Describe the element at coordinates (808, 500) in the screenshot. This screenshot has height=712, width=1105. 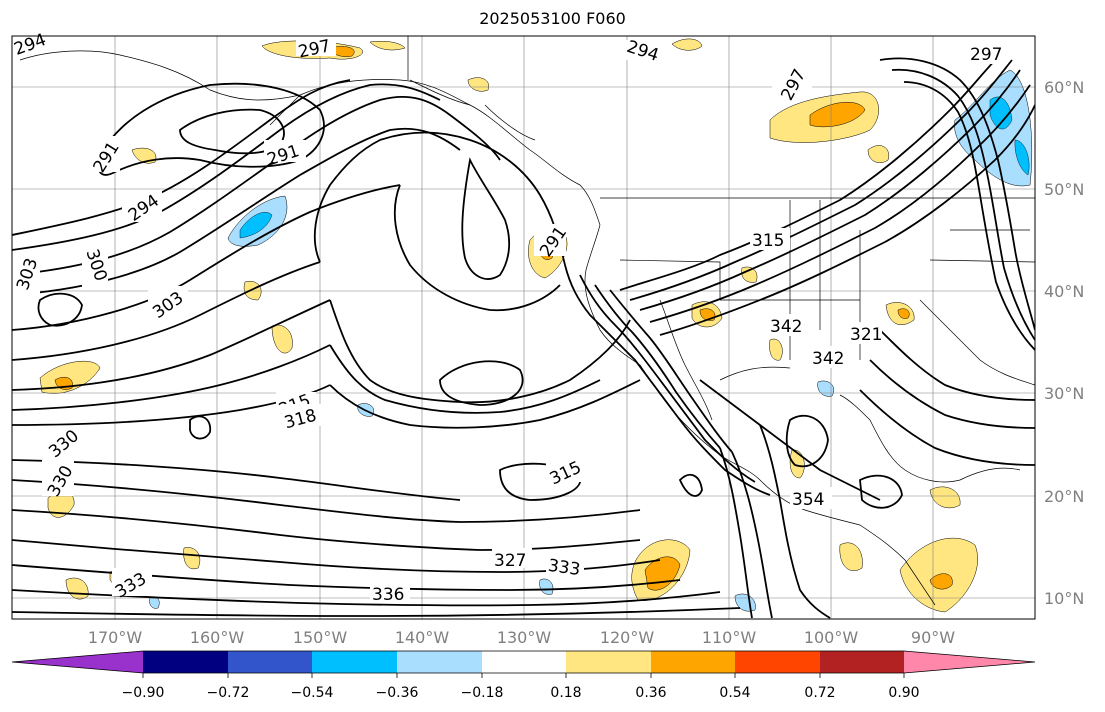
I see `contour-label-354: 354` at that location.